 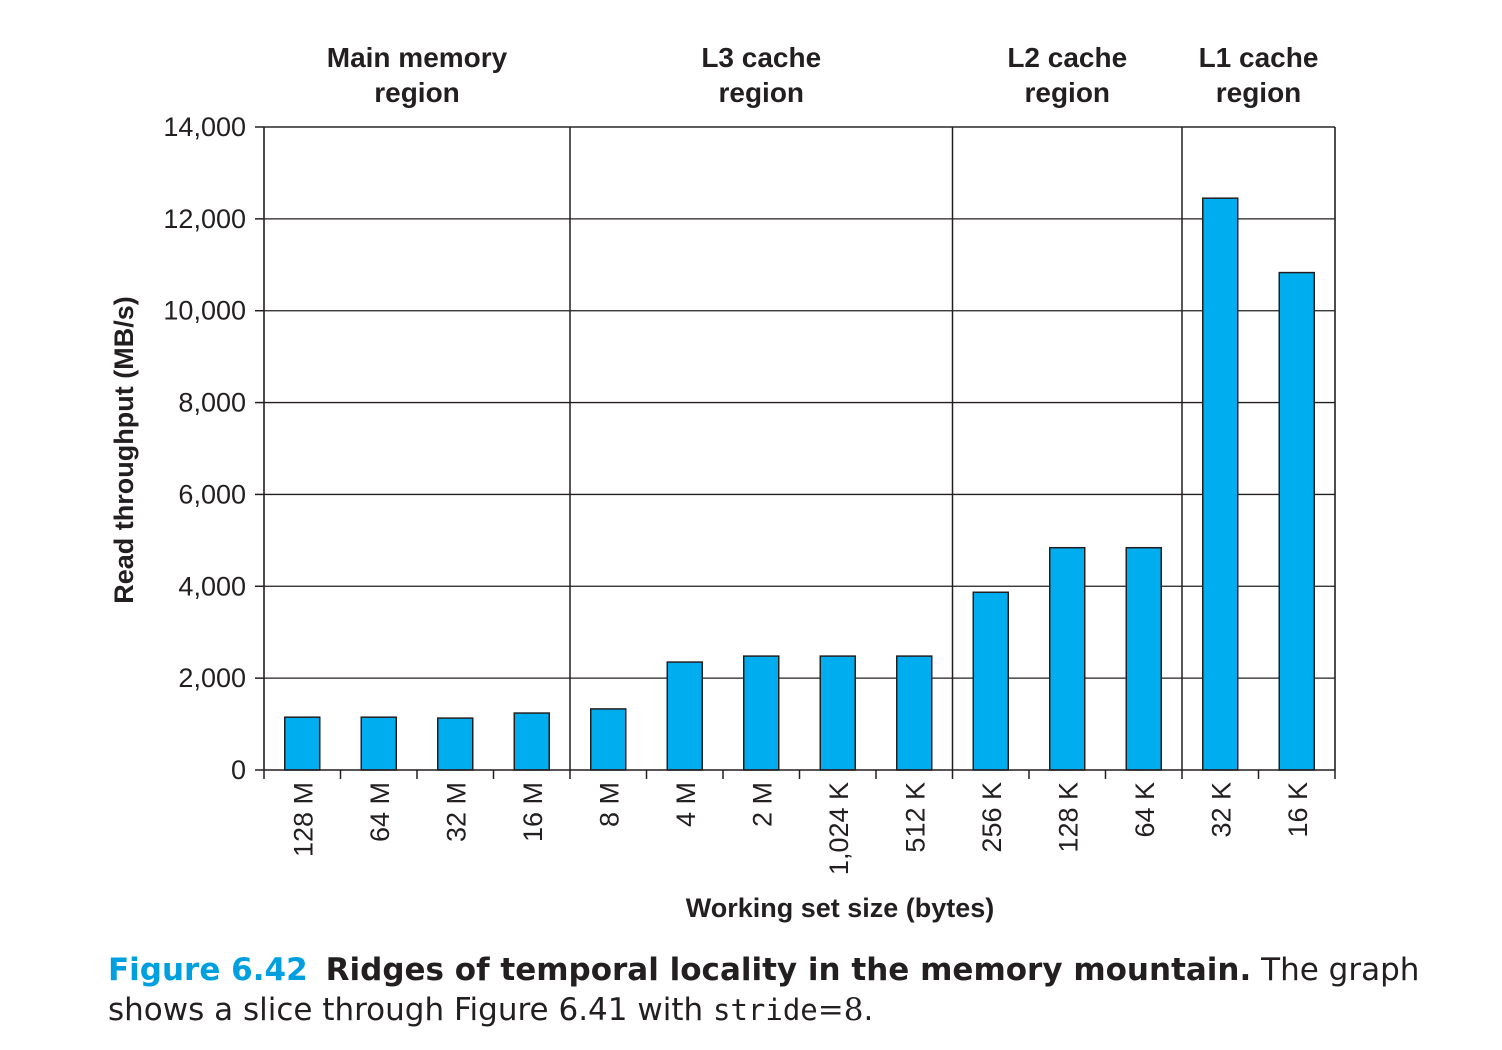 I want to click on x-axis-label: Working set size (bytes), so click(x=840, y=908).